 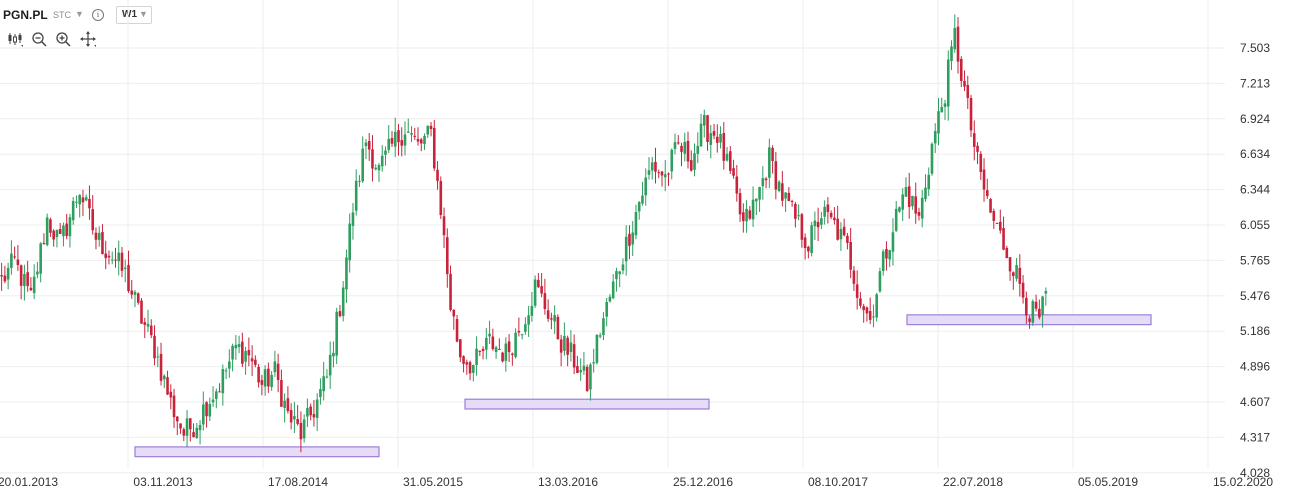 What do you see at coordinates (1255, 83) in the screenshot?
I see `y-tick-label: 7.213` at bounding box center [1255, 83].